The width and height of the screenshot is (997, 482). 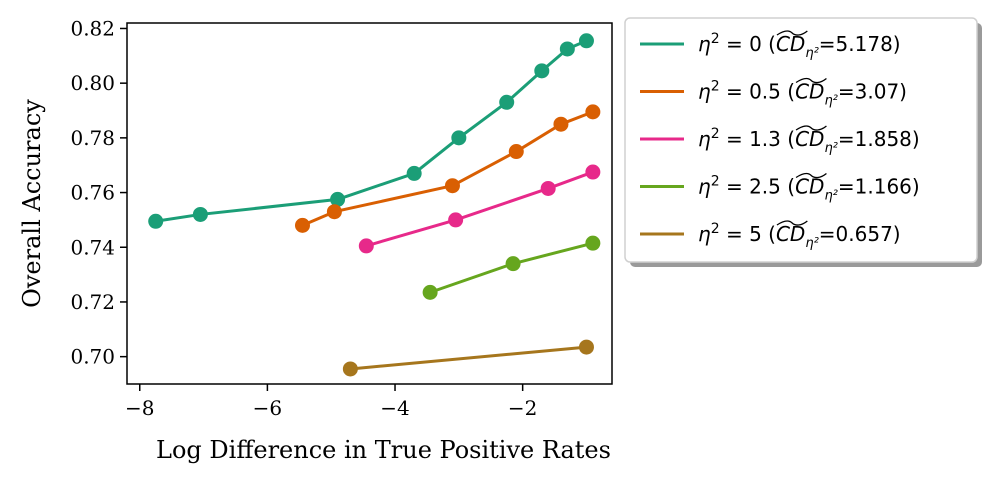 What do you see at coordinates (92, 138) in the screenshot?
I see `y-tick-label: 0.78` at bounding box center [92, 138].